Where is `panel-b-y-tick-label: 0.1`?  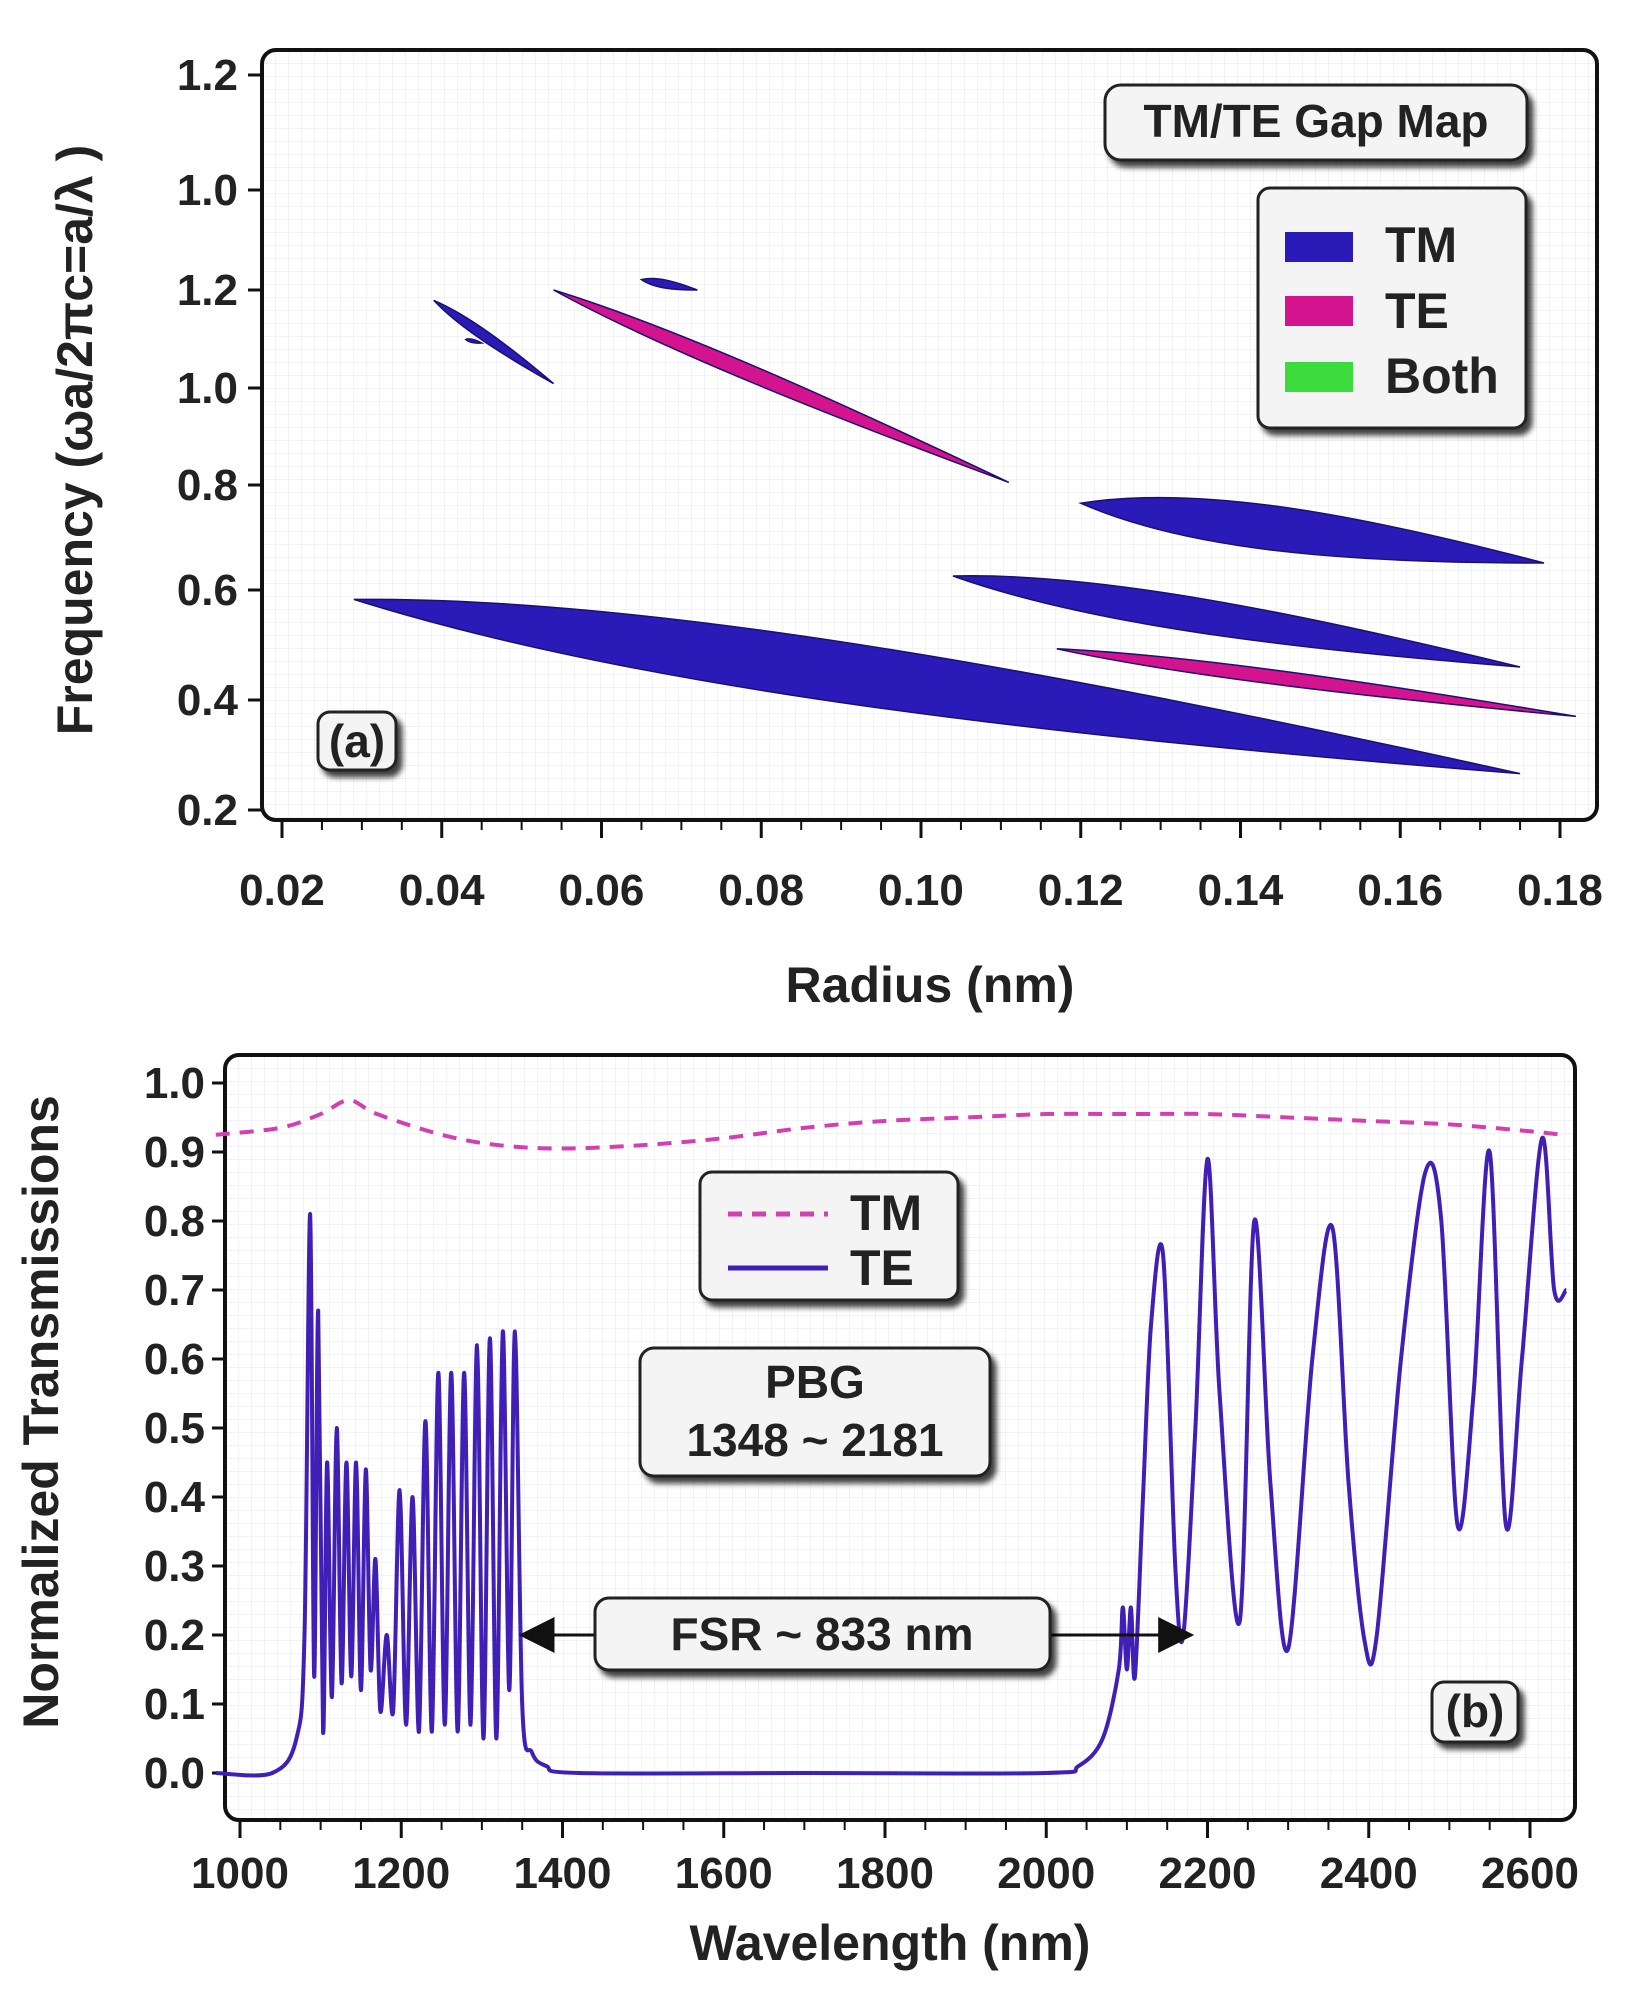 panel-b-y-tick-label: 0.1 is located at coordinates (174, 1704).